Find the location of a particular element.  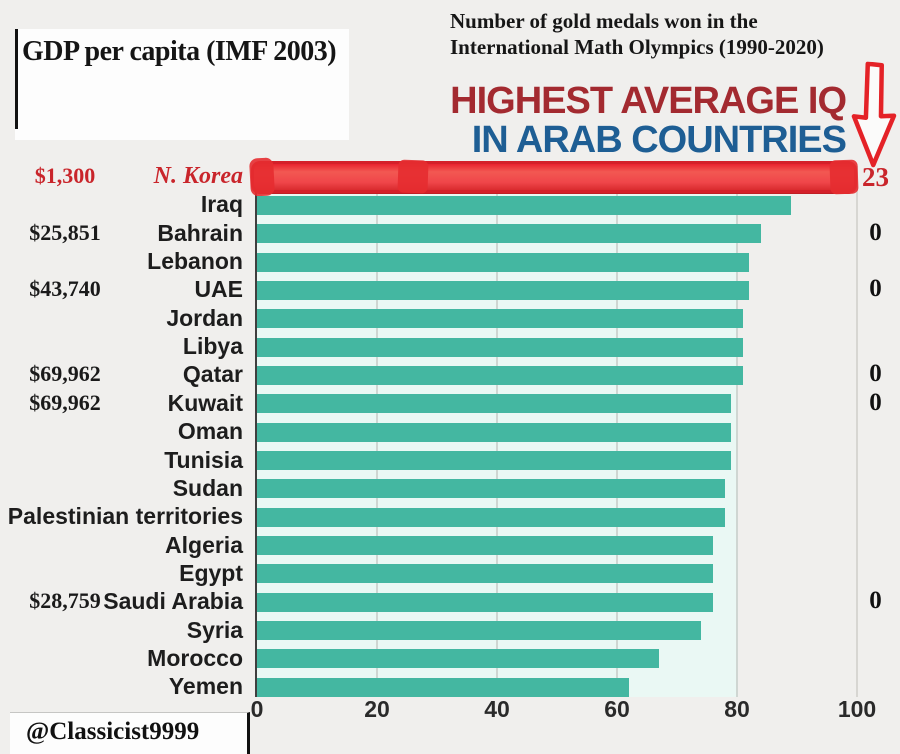

x-tick-100: 100 is located at coordinates (857, 709).